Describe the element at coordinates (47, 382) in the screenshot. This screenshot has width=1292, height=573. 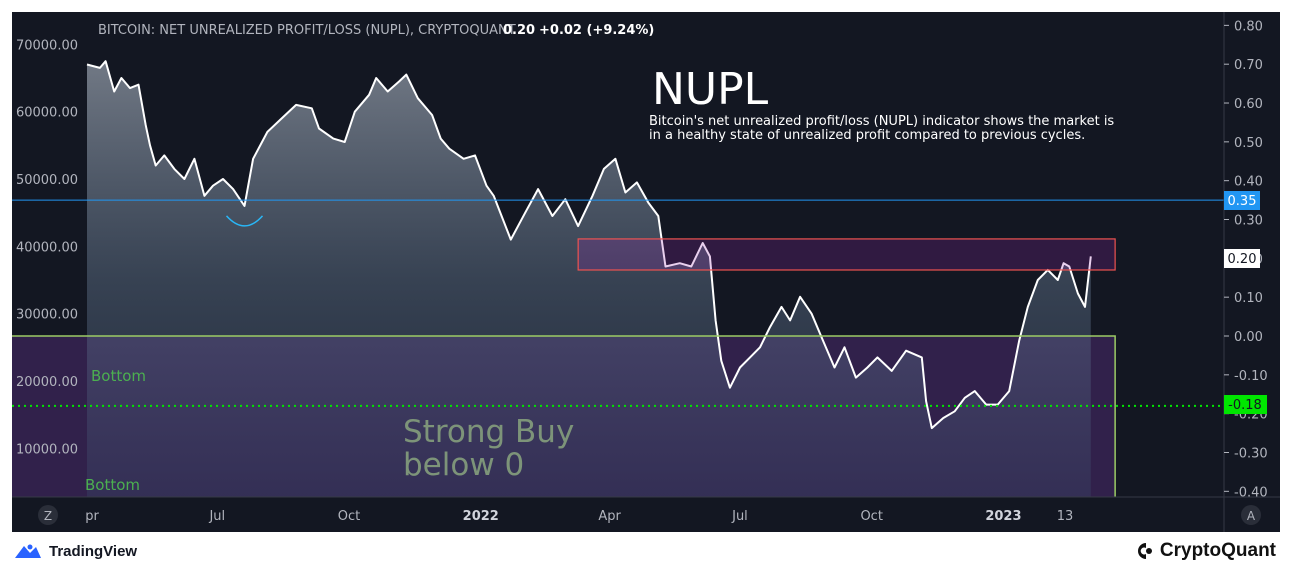
I see `left-tick-label: 20000.00` at that location.